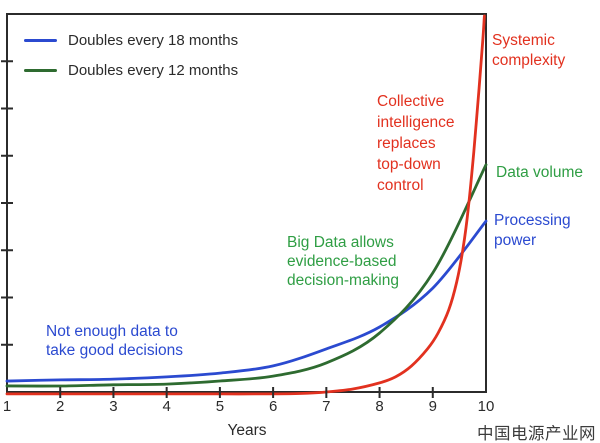 Image resolution: width=600 pixels, height=443 pixels. I want to click on x-tick-label: 1, so click(7, 406).